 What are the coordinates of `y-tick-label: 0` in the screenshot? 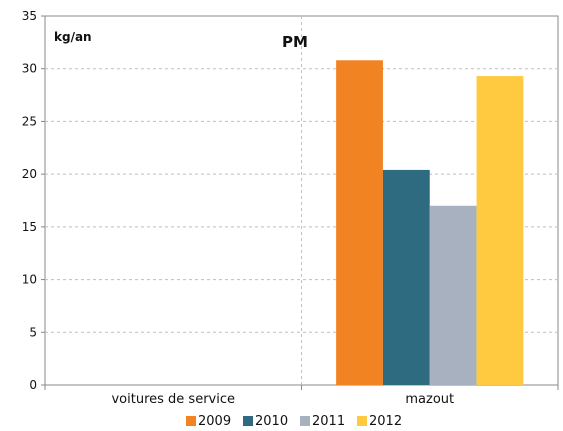 It's located at (33, 385).